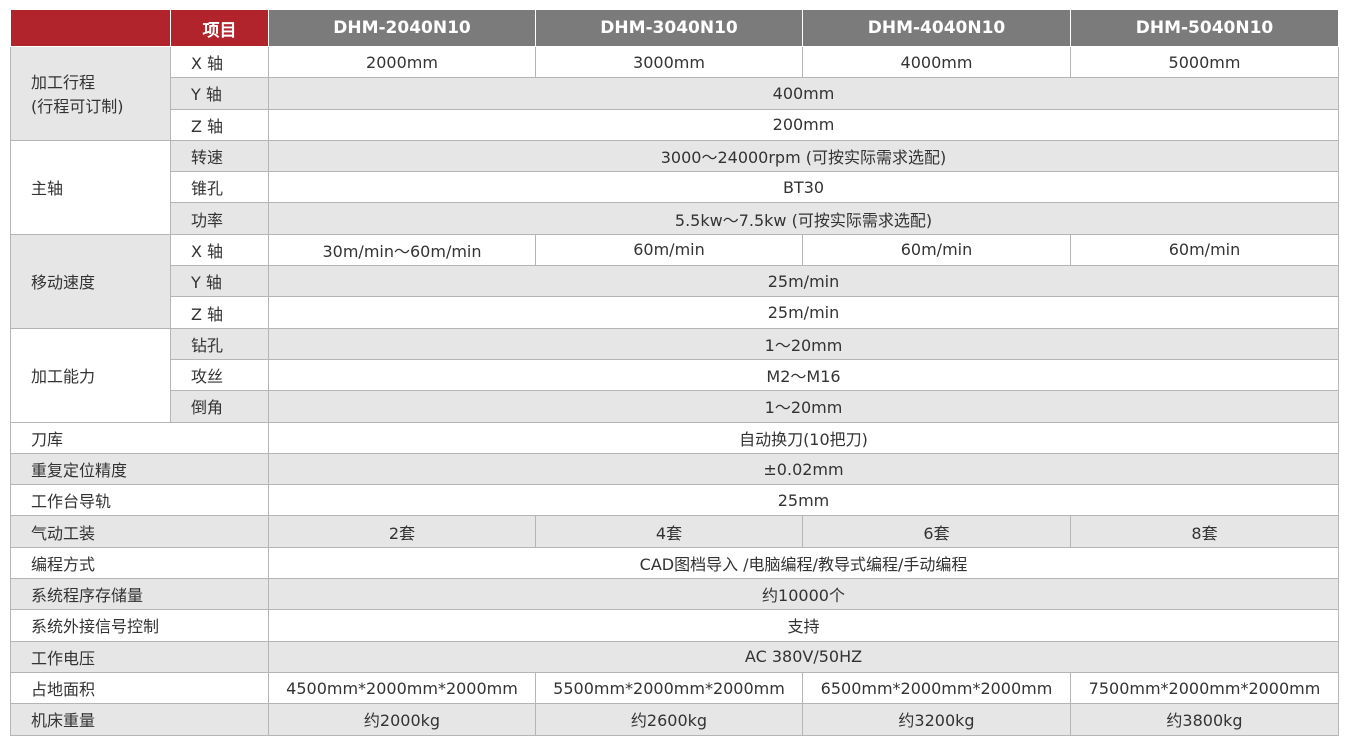  I want to click on value-cell: 约2000kg, so click(402, 719).